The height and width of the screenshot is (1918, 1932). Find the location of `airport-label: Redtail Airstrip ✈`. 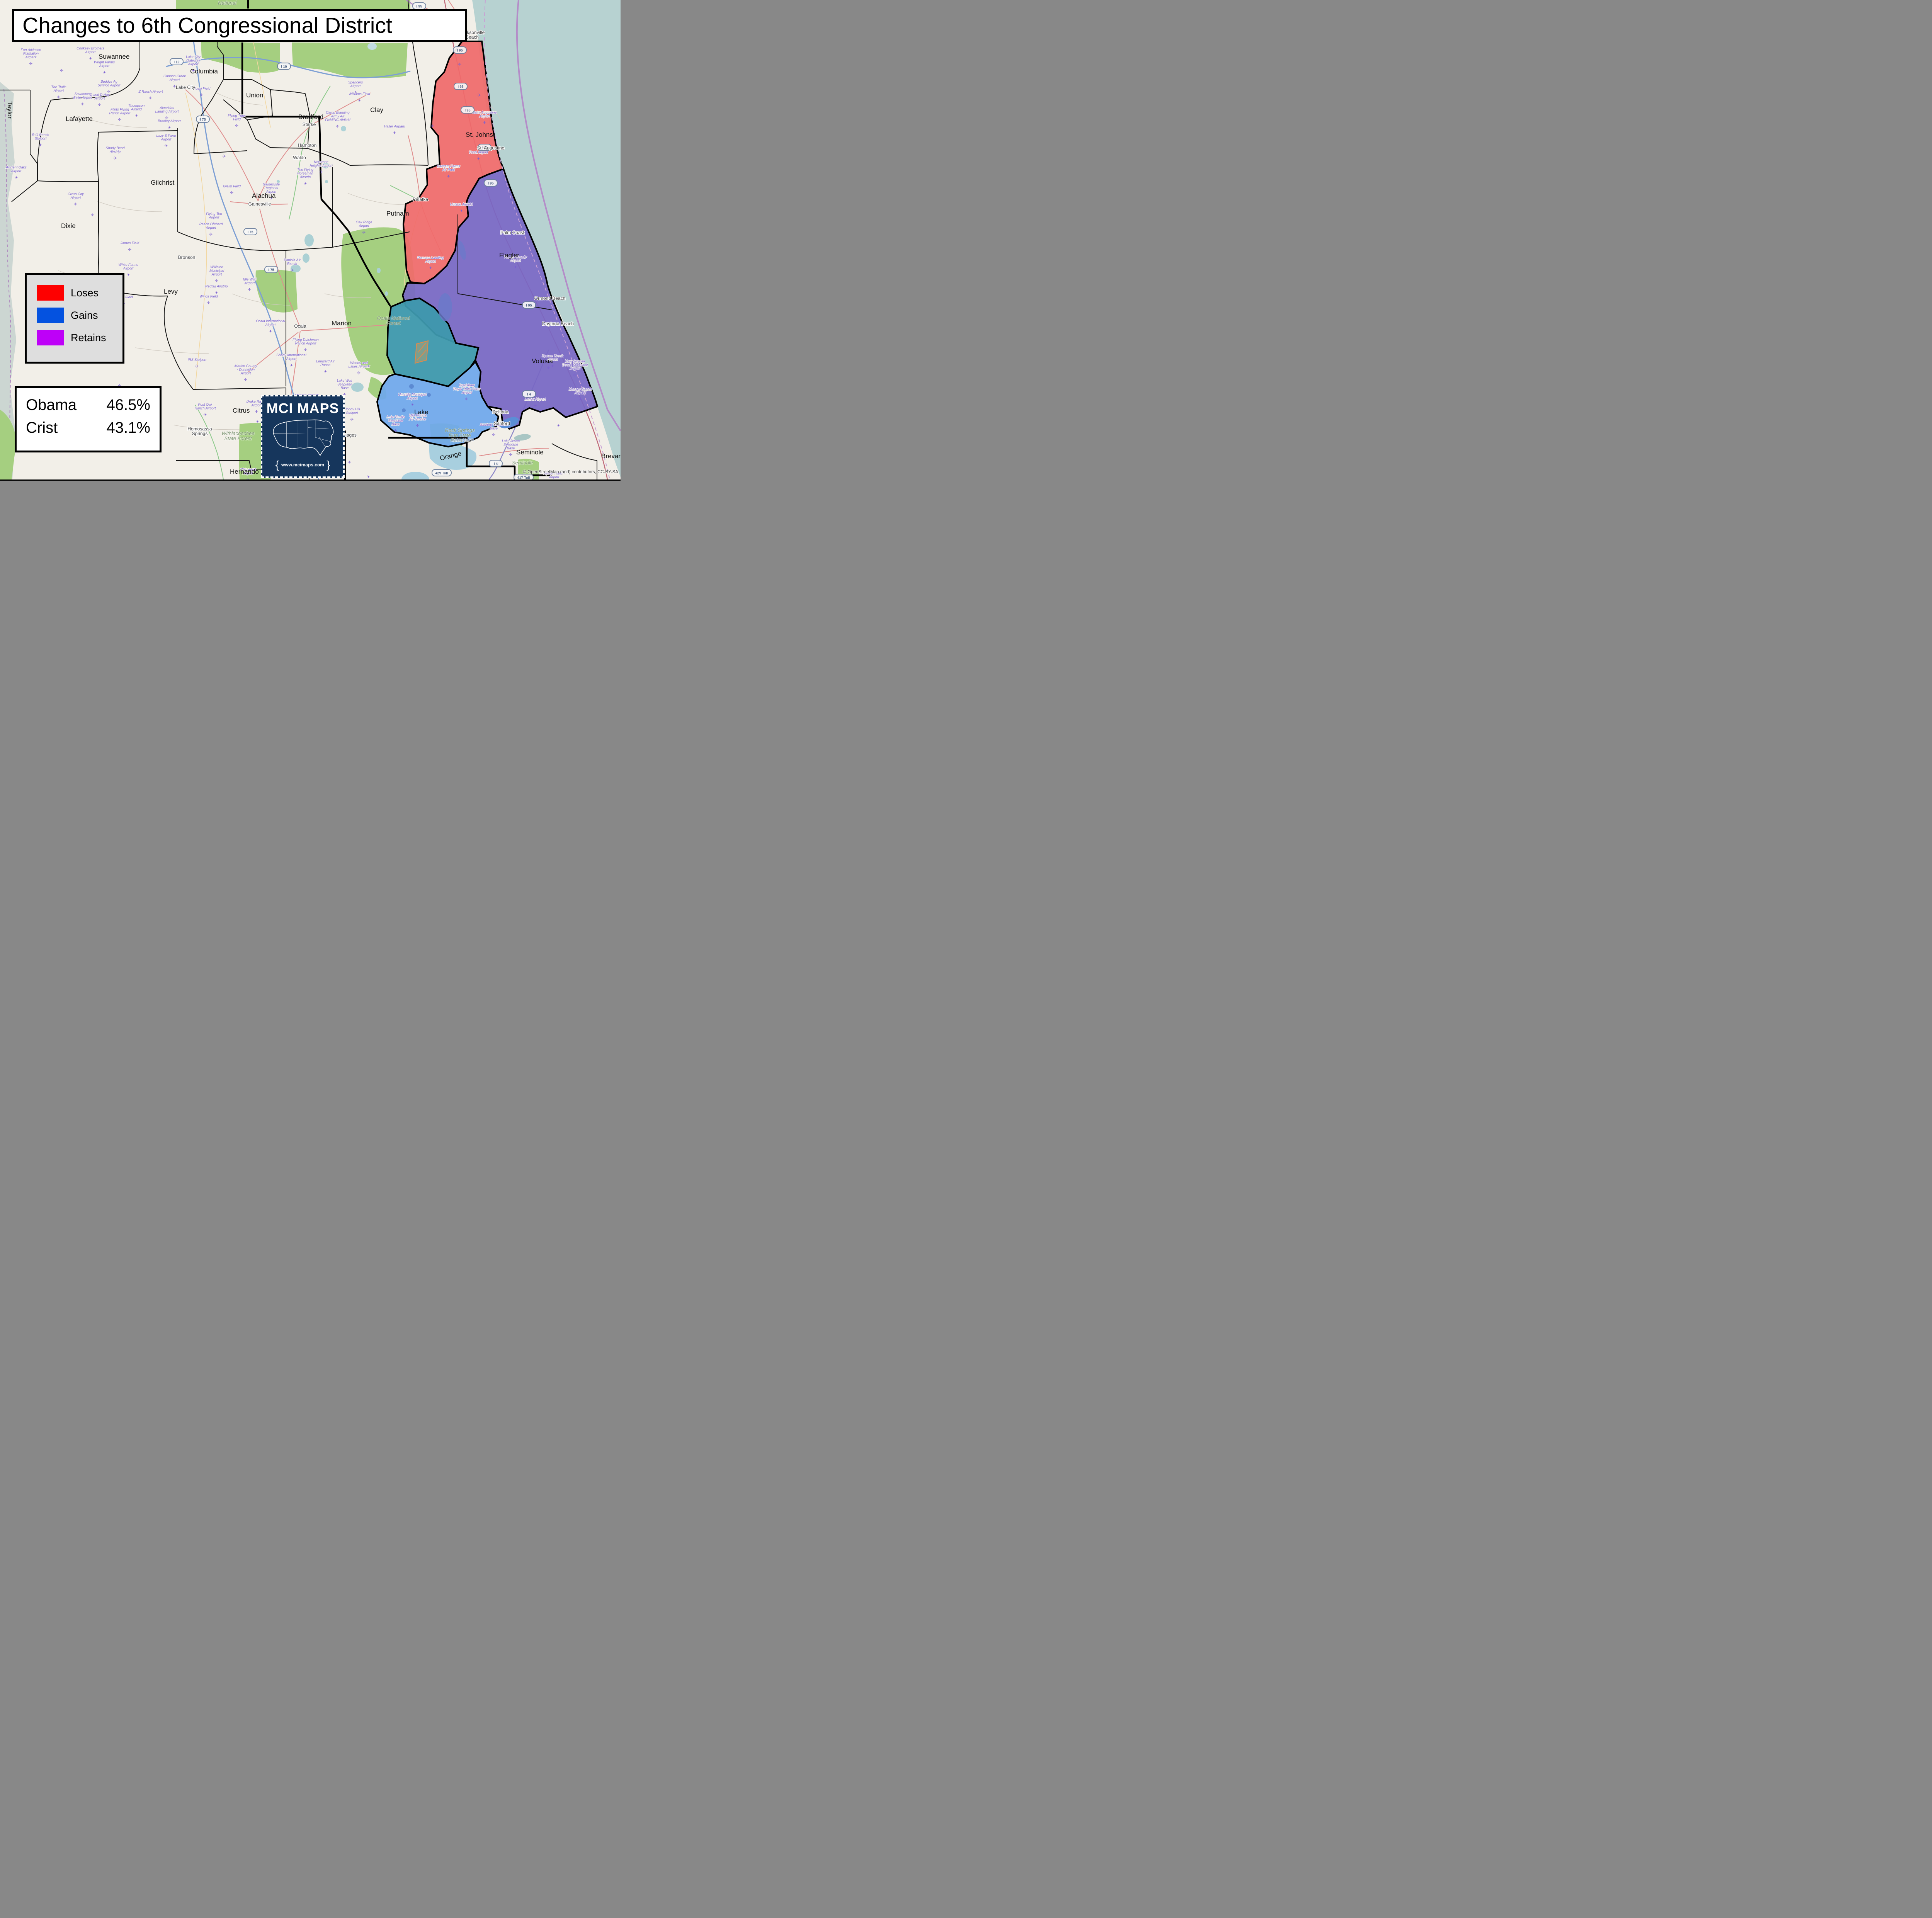

airport-label: Redtail Airstrip ✈ is located at coordinates (216, 290).